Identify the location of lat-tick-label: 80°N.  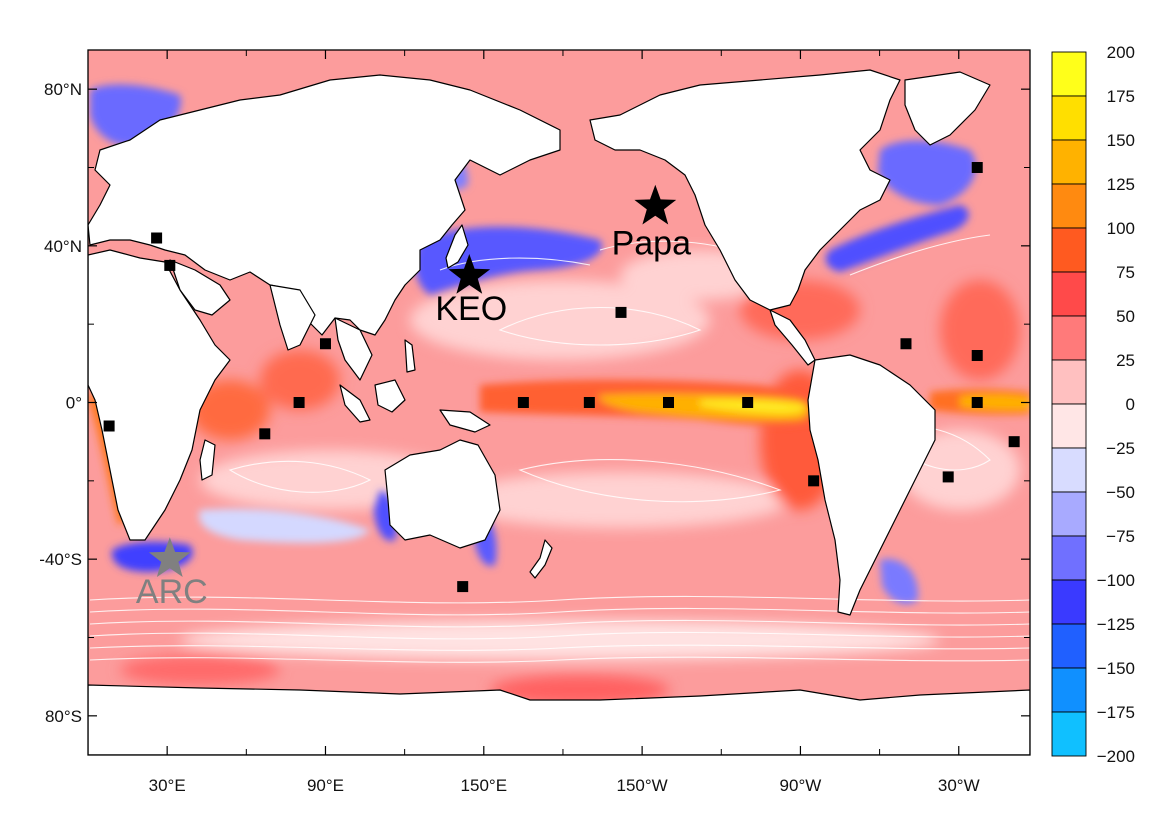
(63, 89).